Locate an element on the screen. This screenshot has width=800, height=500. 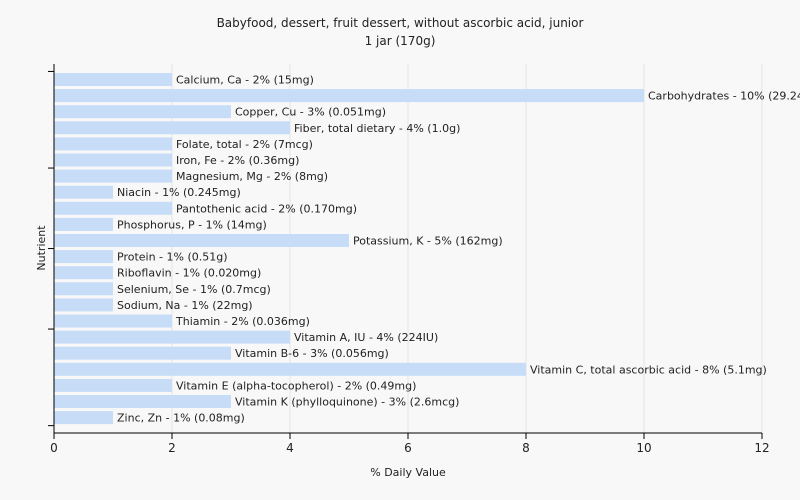
bar-label: Thiamin - 2% (0.036mg) is located at coordinates (242, 321).